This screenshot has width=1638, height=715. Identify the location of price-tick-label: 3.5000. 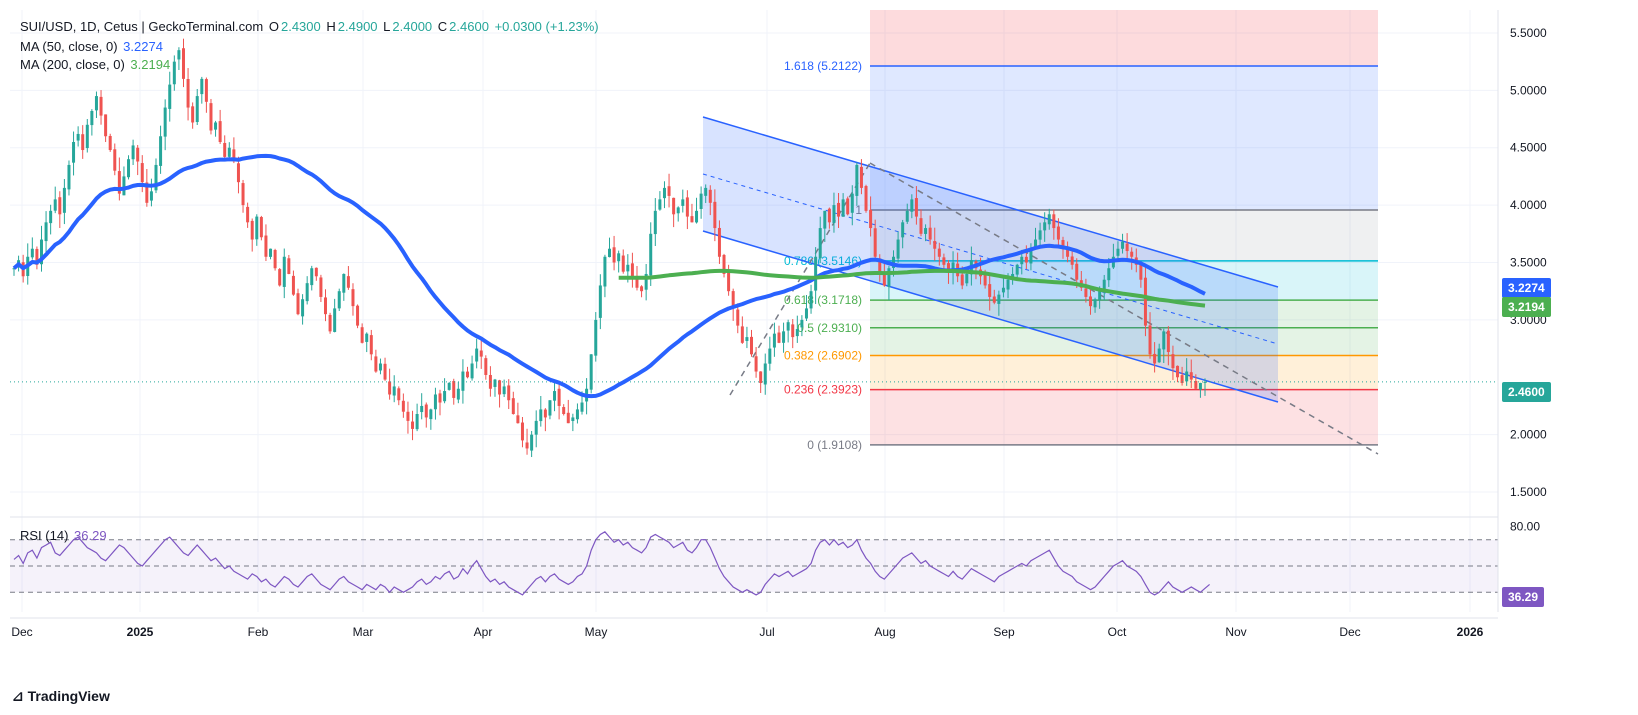
(1528, 263).